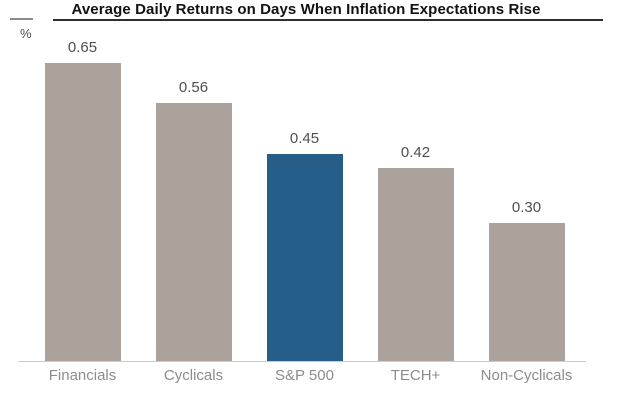 This screenshot has width=640, height=400. Describe the element at coordinates (302, 361) in the screenshot. I see `x-axis-line` at that location.